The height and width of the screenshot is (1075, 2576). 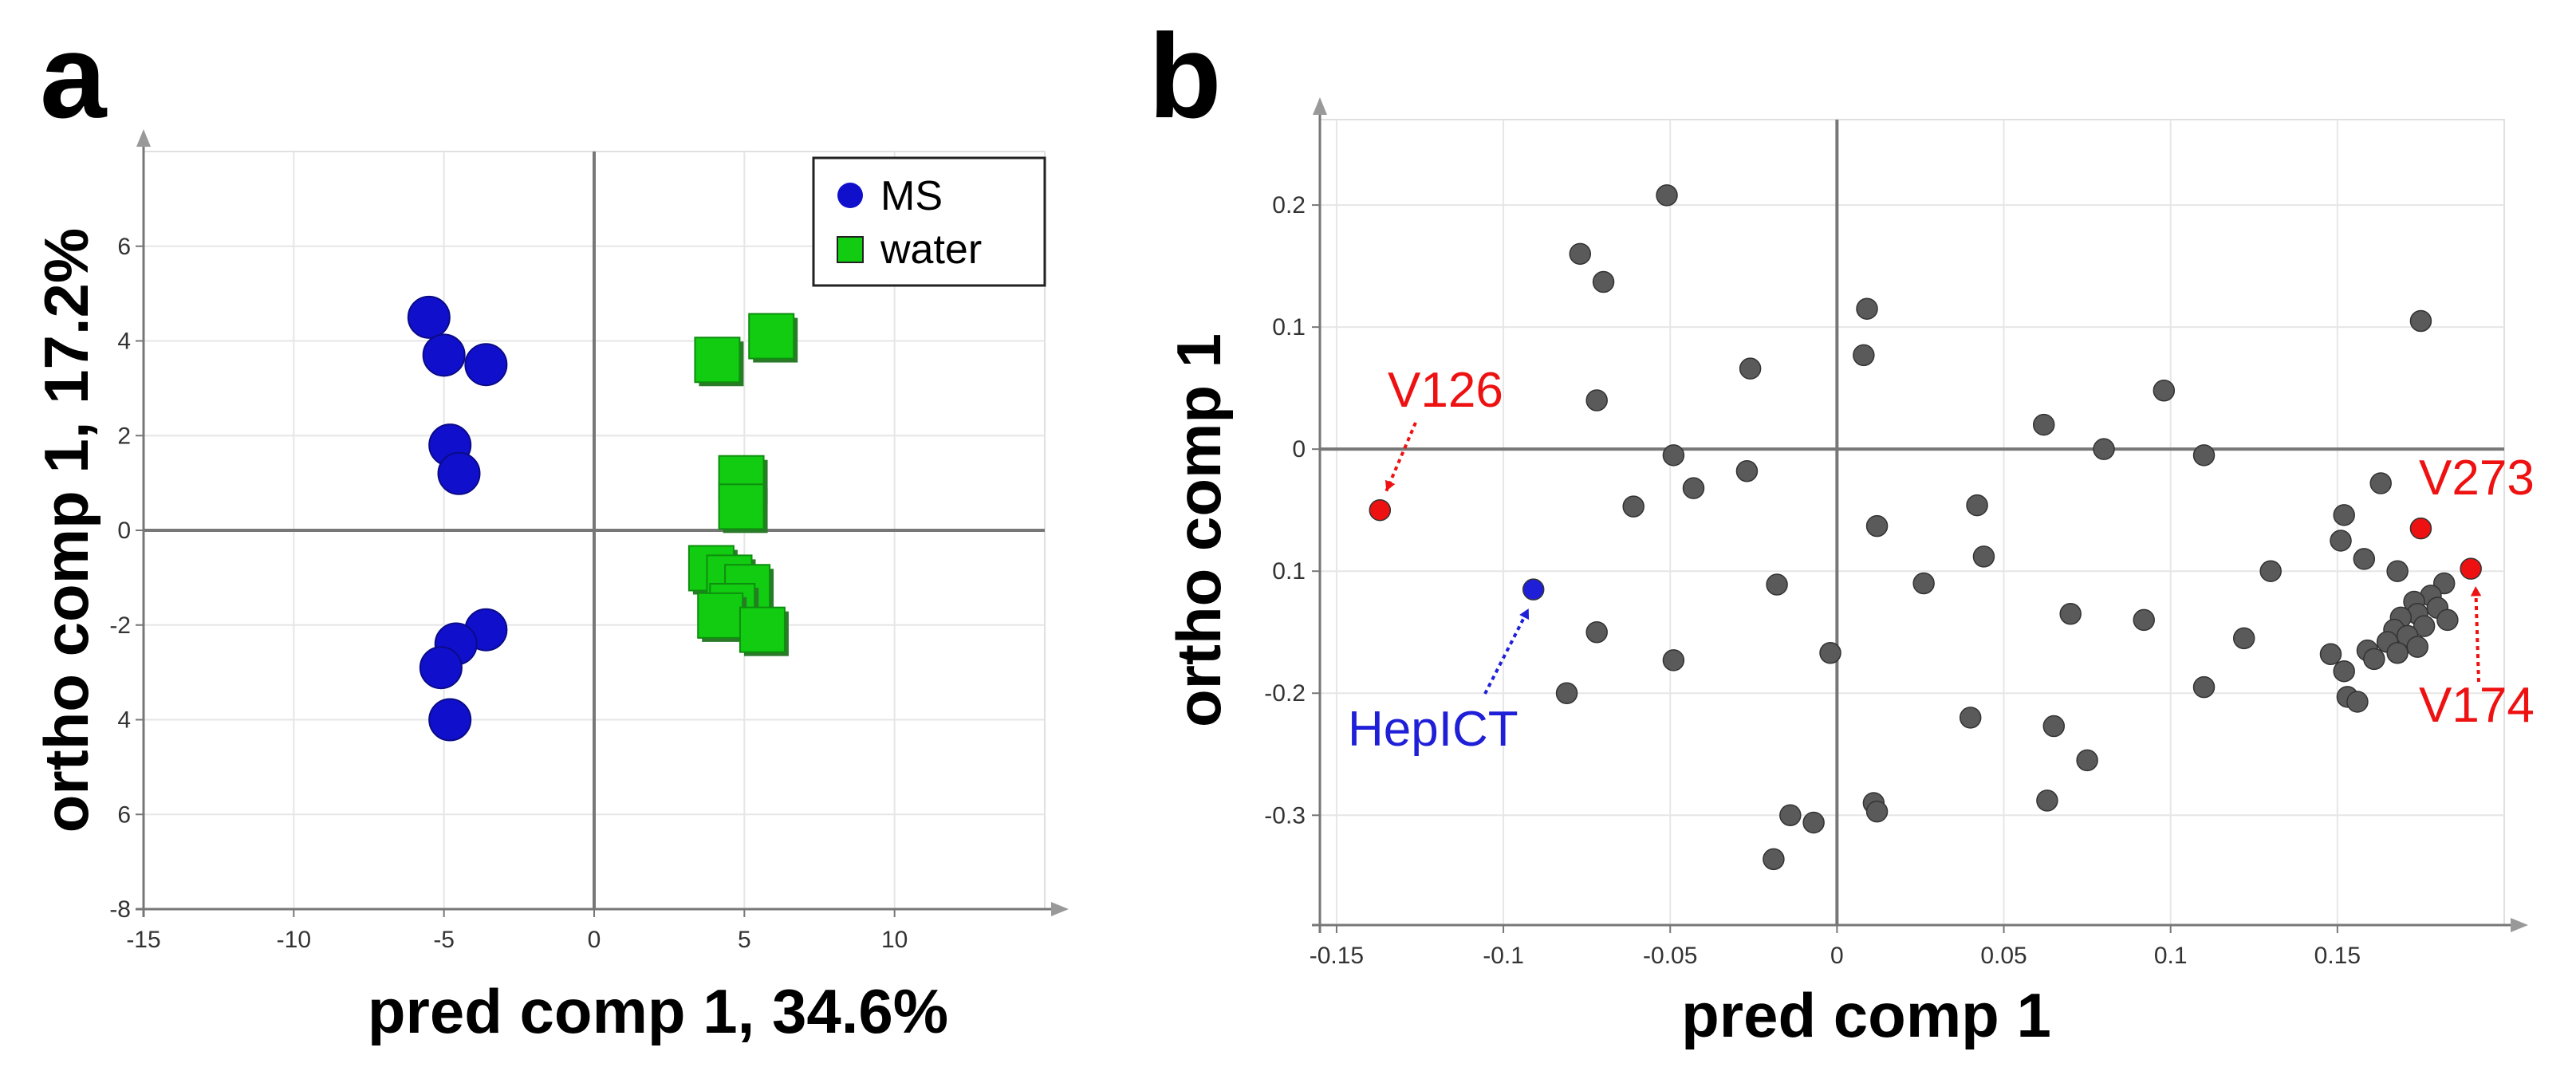 I want to click on x-tick-label: -0.1, so click(x=1503, y=956).